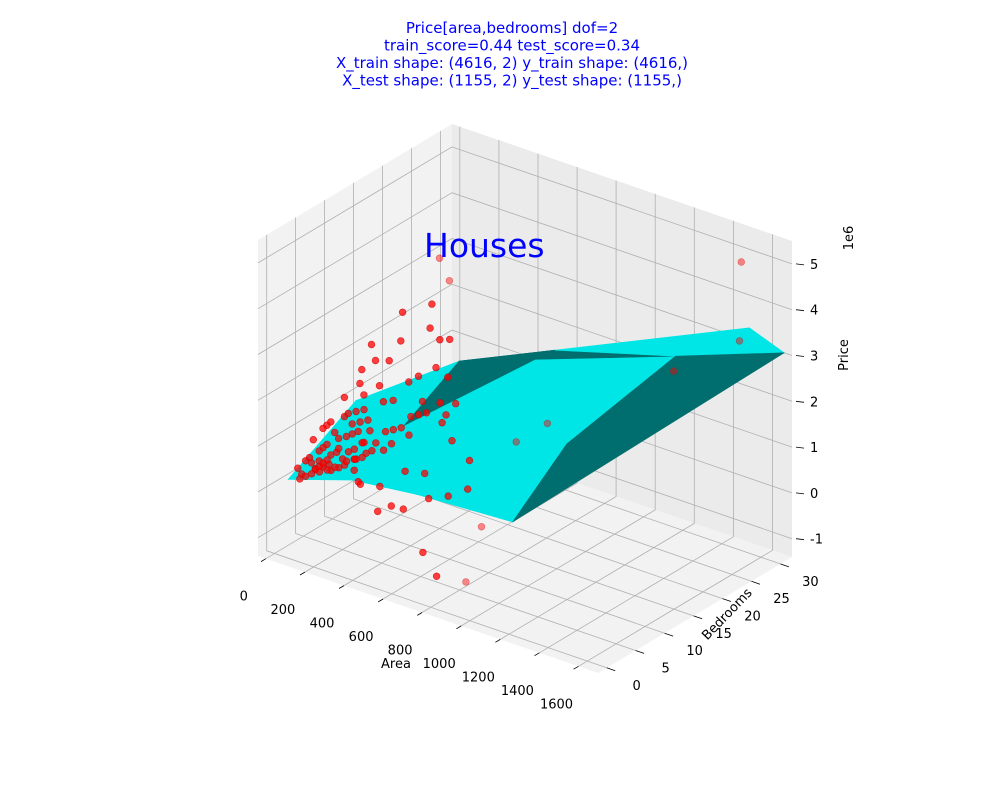  I want to click on x-tick-label: 1000, so click(439, 664).